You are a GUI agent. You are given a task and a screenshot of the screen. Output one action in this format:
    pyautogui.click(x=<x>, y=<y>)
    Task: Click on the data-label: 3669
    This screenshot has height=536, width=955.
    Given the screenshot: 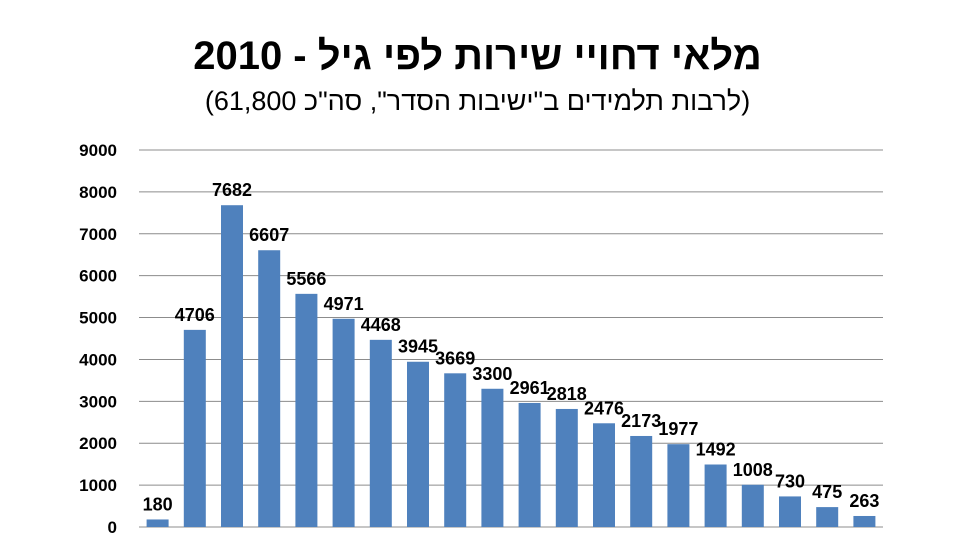 What is the action you would take?
    pyautogui.click(x=455, y=358)
    